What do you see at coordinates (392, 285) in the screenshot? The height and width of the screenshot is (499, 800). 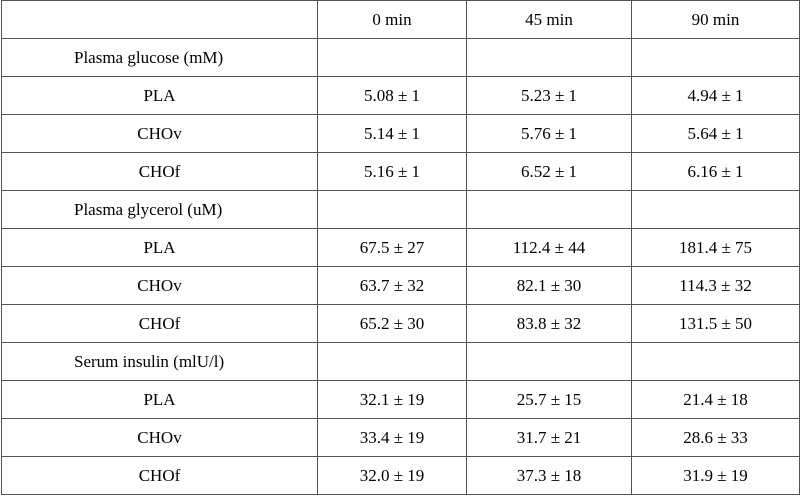 I see `value-cell: 63.7 ± 32` at bounding box center [392, 285].